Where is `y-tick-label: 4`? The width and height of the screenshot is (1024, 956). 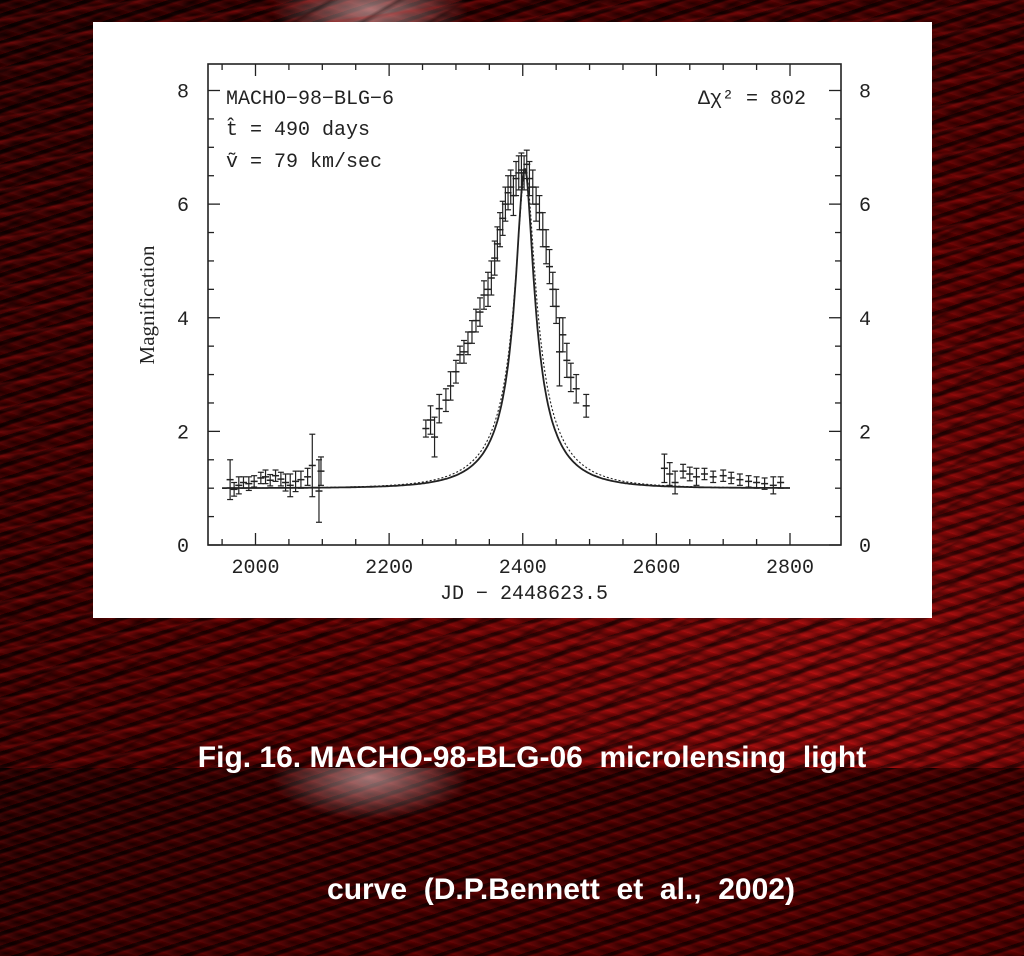
y-tick-label: 4 is located at coordinates (183, 320).